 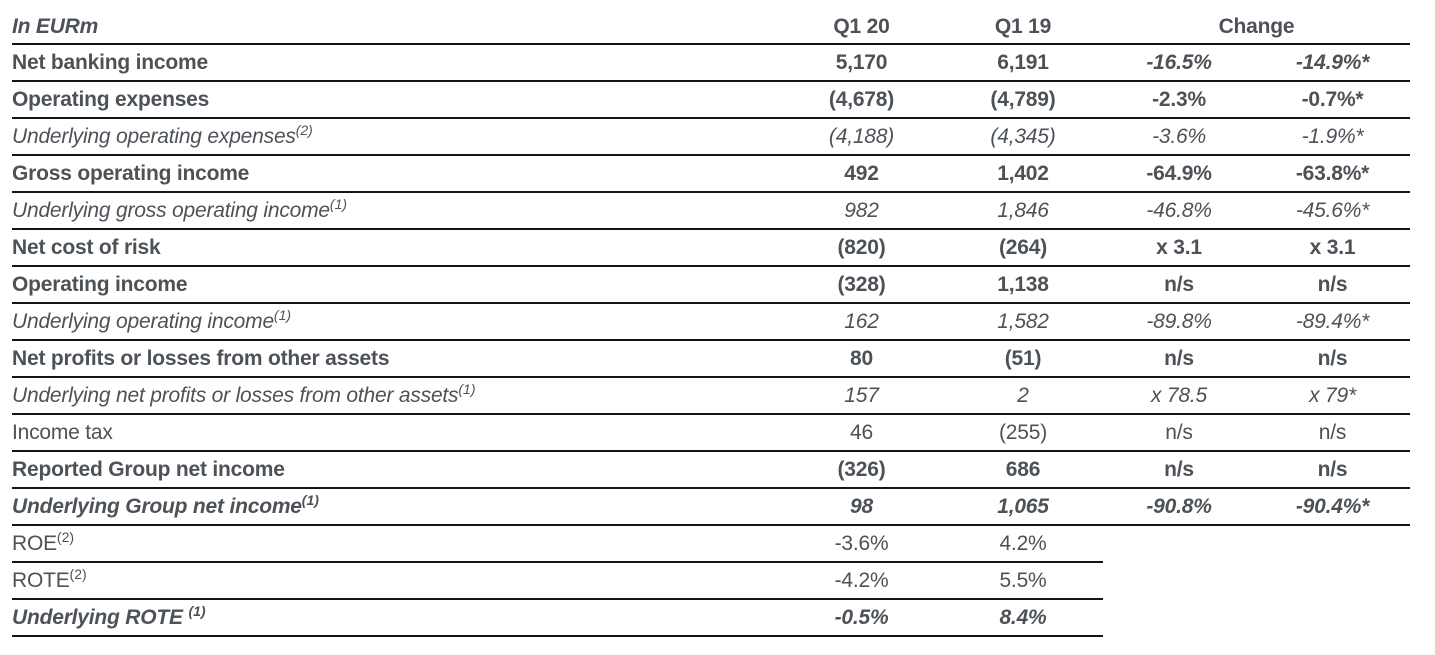 What do you see at coordinates (1332, 322) in the screenshot?
I see `cell-change-adjusted: -89.4%*` at bounding box center [1332, 322].